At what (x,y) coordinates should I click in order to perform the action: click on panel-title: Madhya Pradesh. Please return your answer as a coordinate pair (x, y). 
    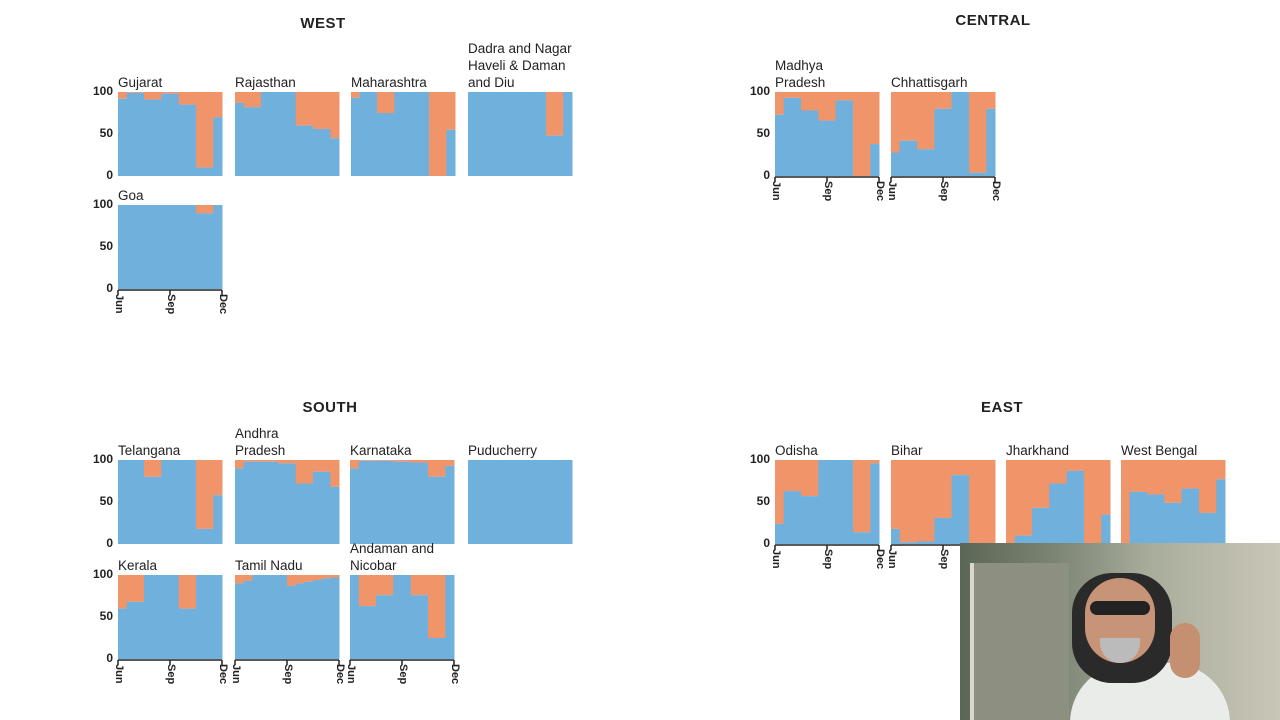
    Looking at the image, I should click on (800, 74).